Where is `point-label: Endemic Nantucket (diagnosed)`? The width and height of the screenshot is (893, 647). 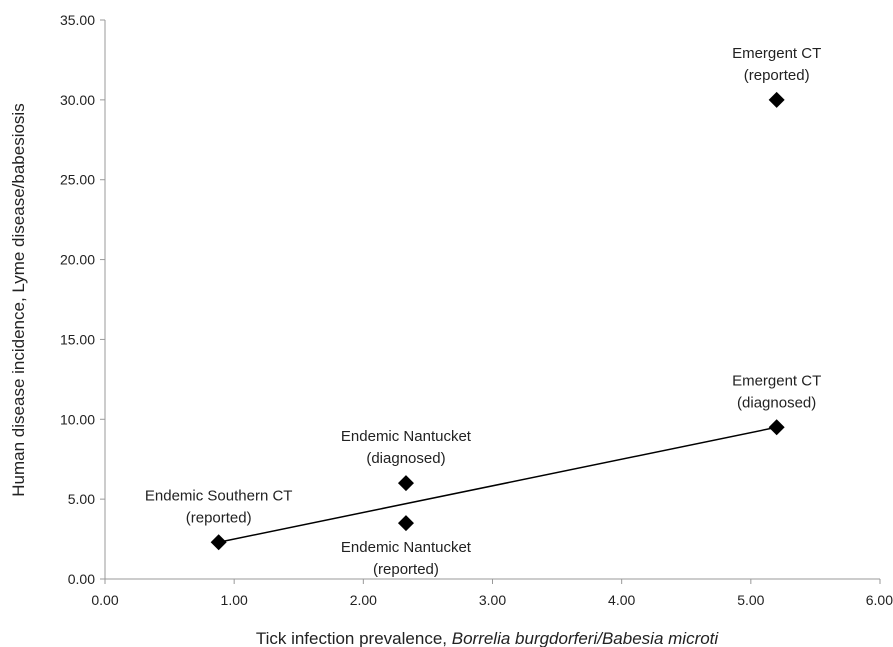 point-label: Endemic Nantucket (diagnosed) is located at coordinates (406, 447).